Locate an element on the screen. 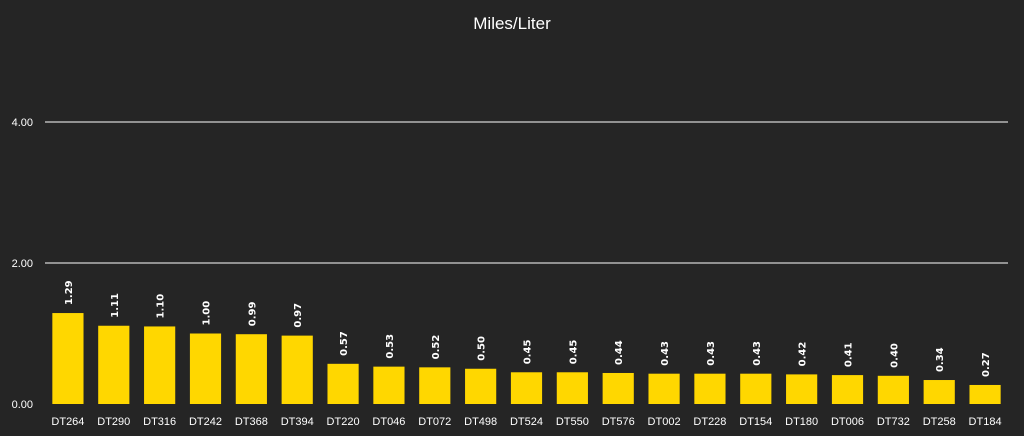 The width and height of the screenshot is (1024, 436). bar-DT258 is located at coordinates (939, 392).